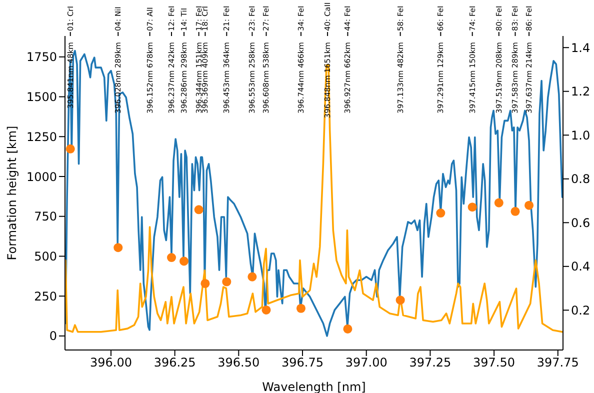  Describe the element at coordinates (41, 97) in the screenshot. I see `y-tick-label: 1500` at that location.